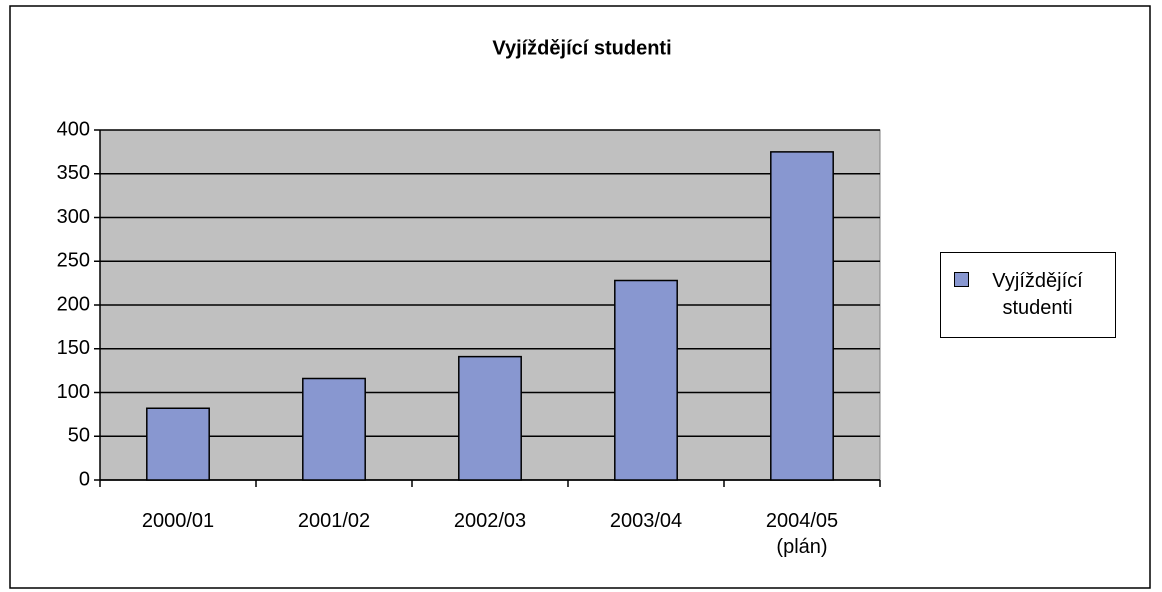 The width and height of the screenshot is (1162, 592). What do you see at coordinates (1037, 294) in the screenshot?
I see `legend-label: Vyjíždějící studenti` at bounding box center [1037, 294].